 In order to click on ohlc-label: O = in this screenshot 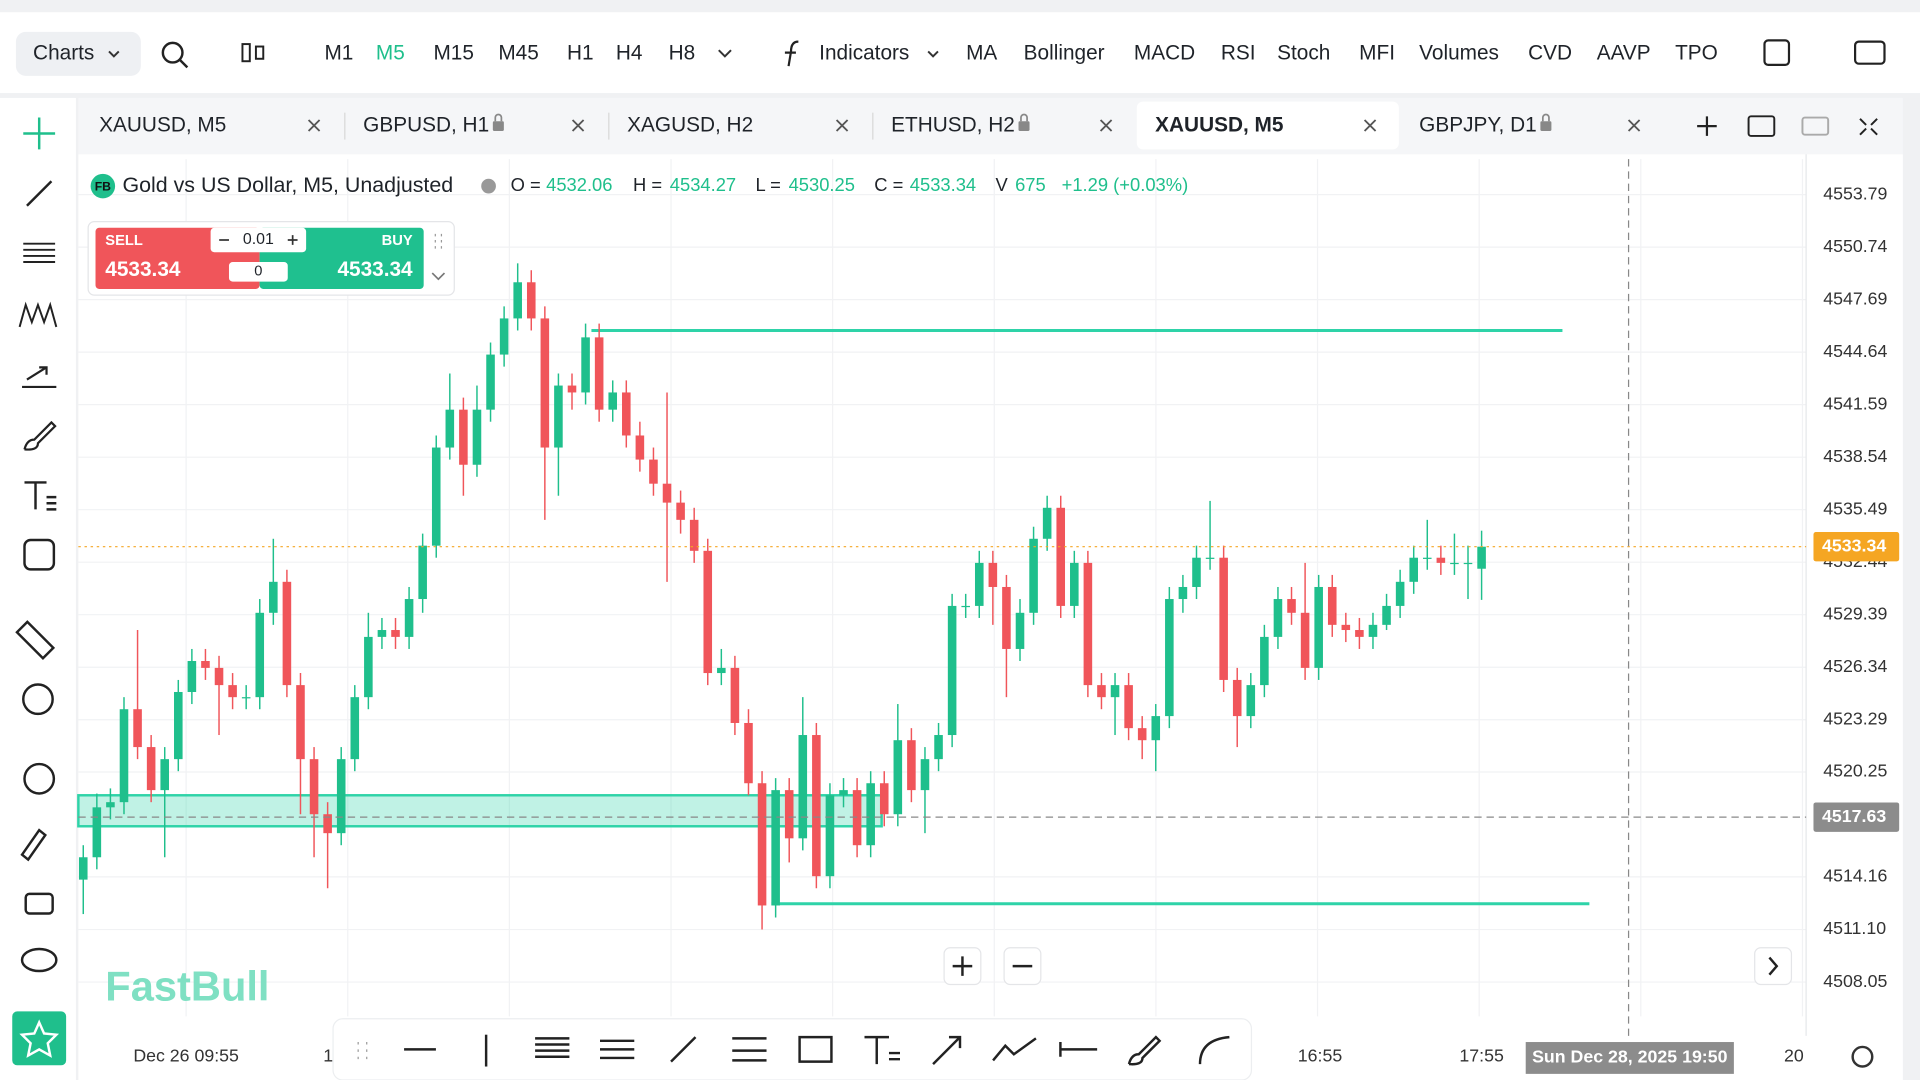, I will do `click(526, 184)`.